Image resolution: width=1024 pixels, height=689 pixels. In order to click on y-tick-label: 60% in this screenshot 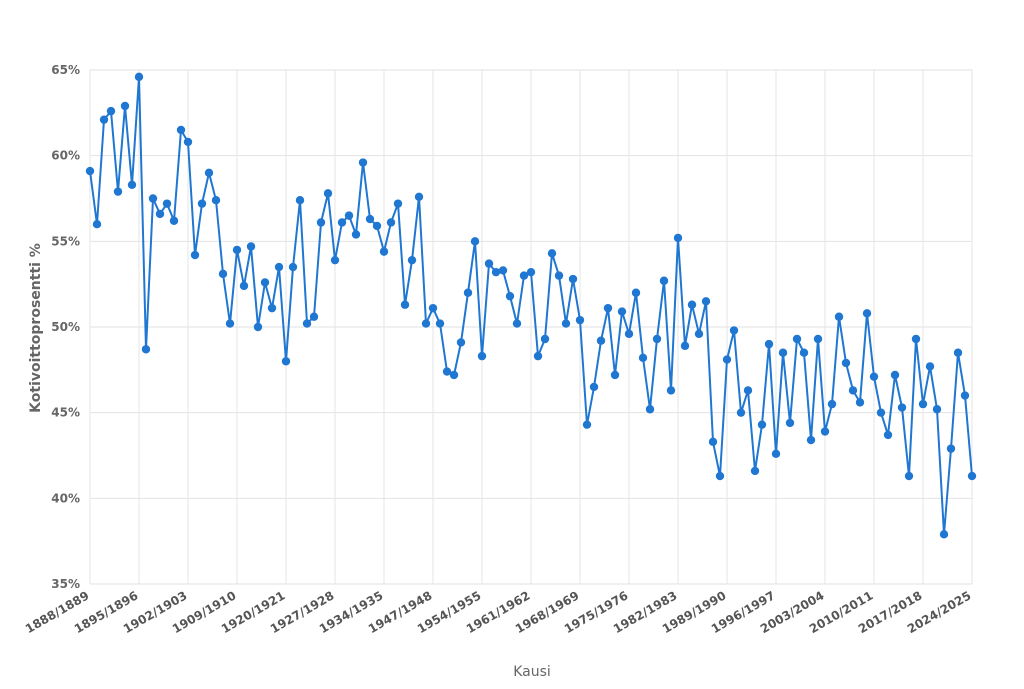, I will do `click(65, 156)`.